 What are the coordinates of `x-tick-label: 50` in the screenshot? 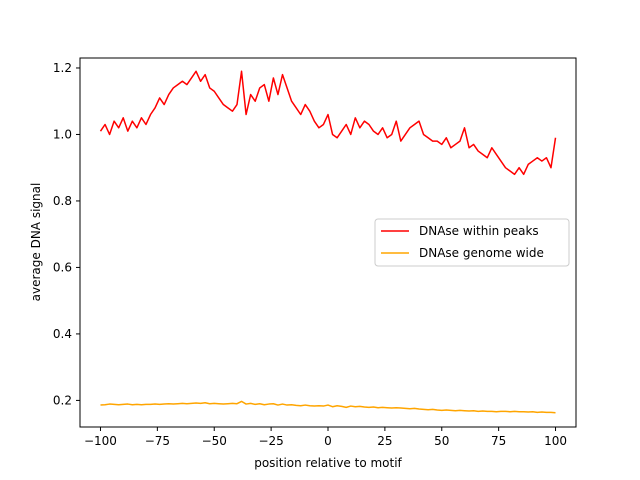 It's located at (441, 441).